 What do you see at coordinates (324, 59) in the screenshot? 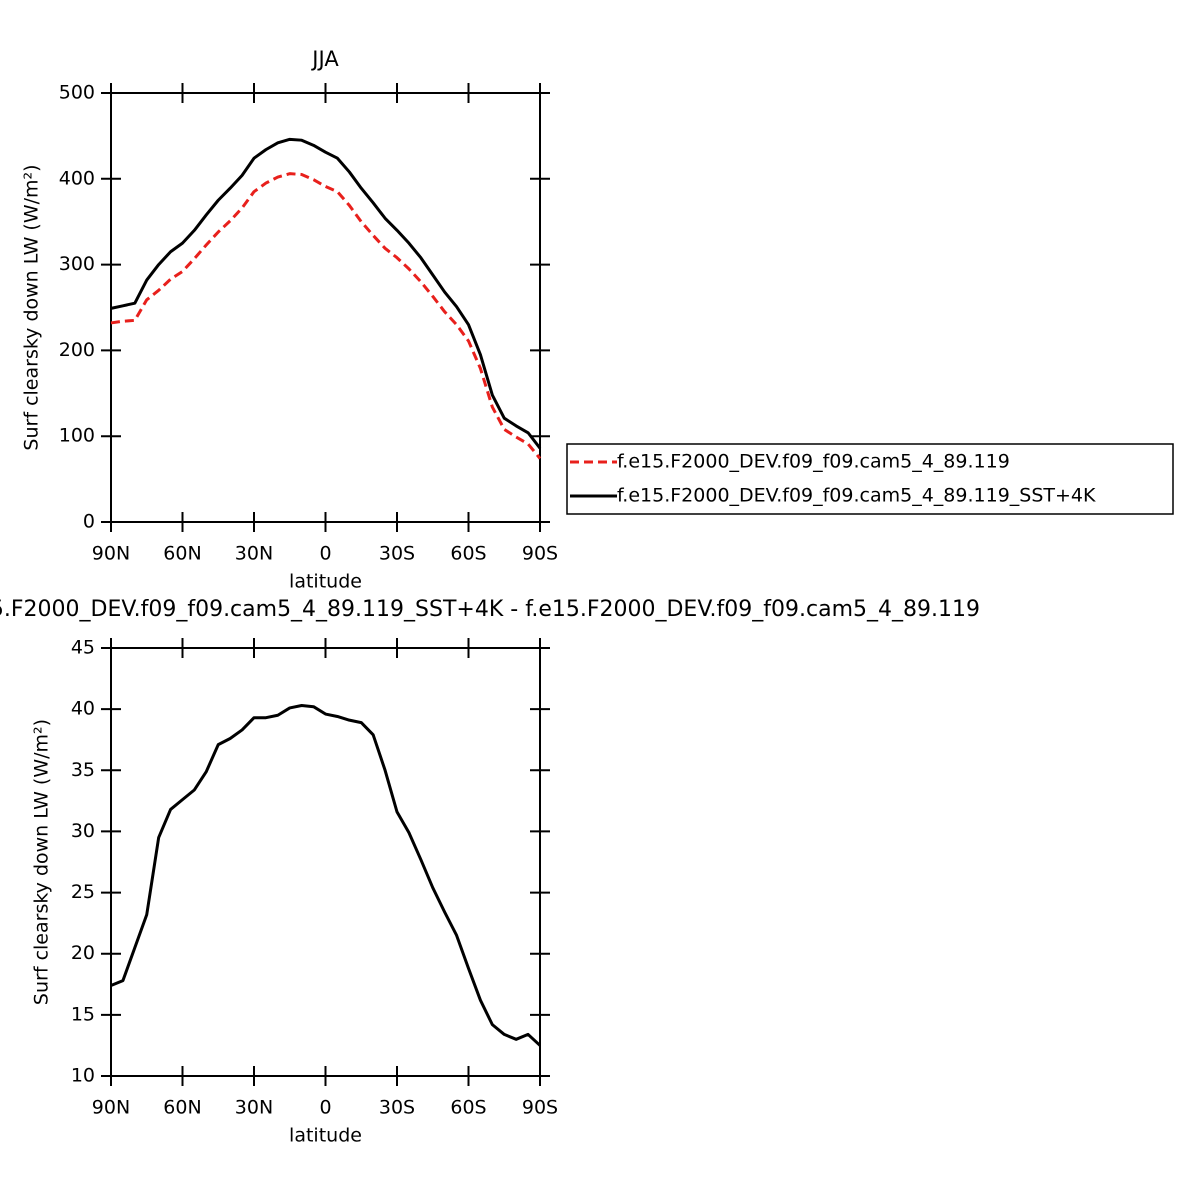
I see `chart-title: JJA` at bounding box center [324, 59].